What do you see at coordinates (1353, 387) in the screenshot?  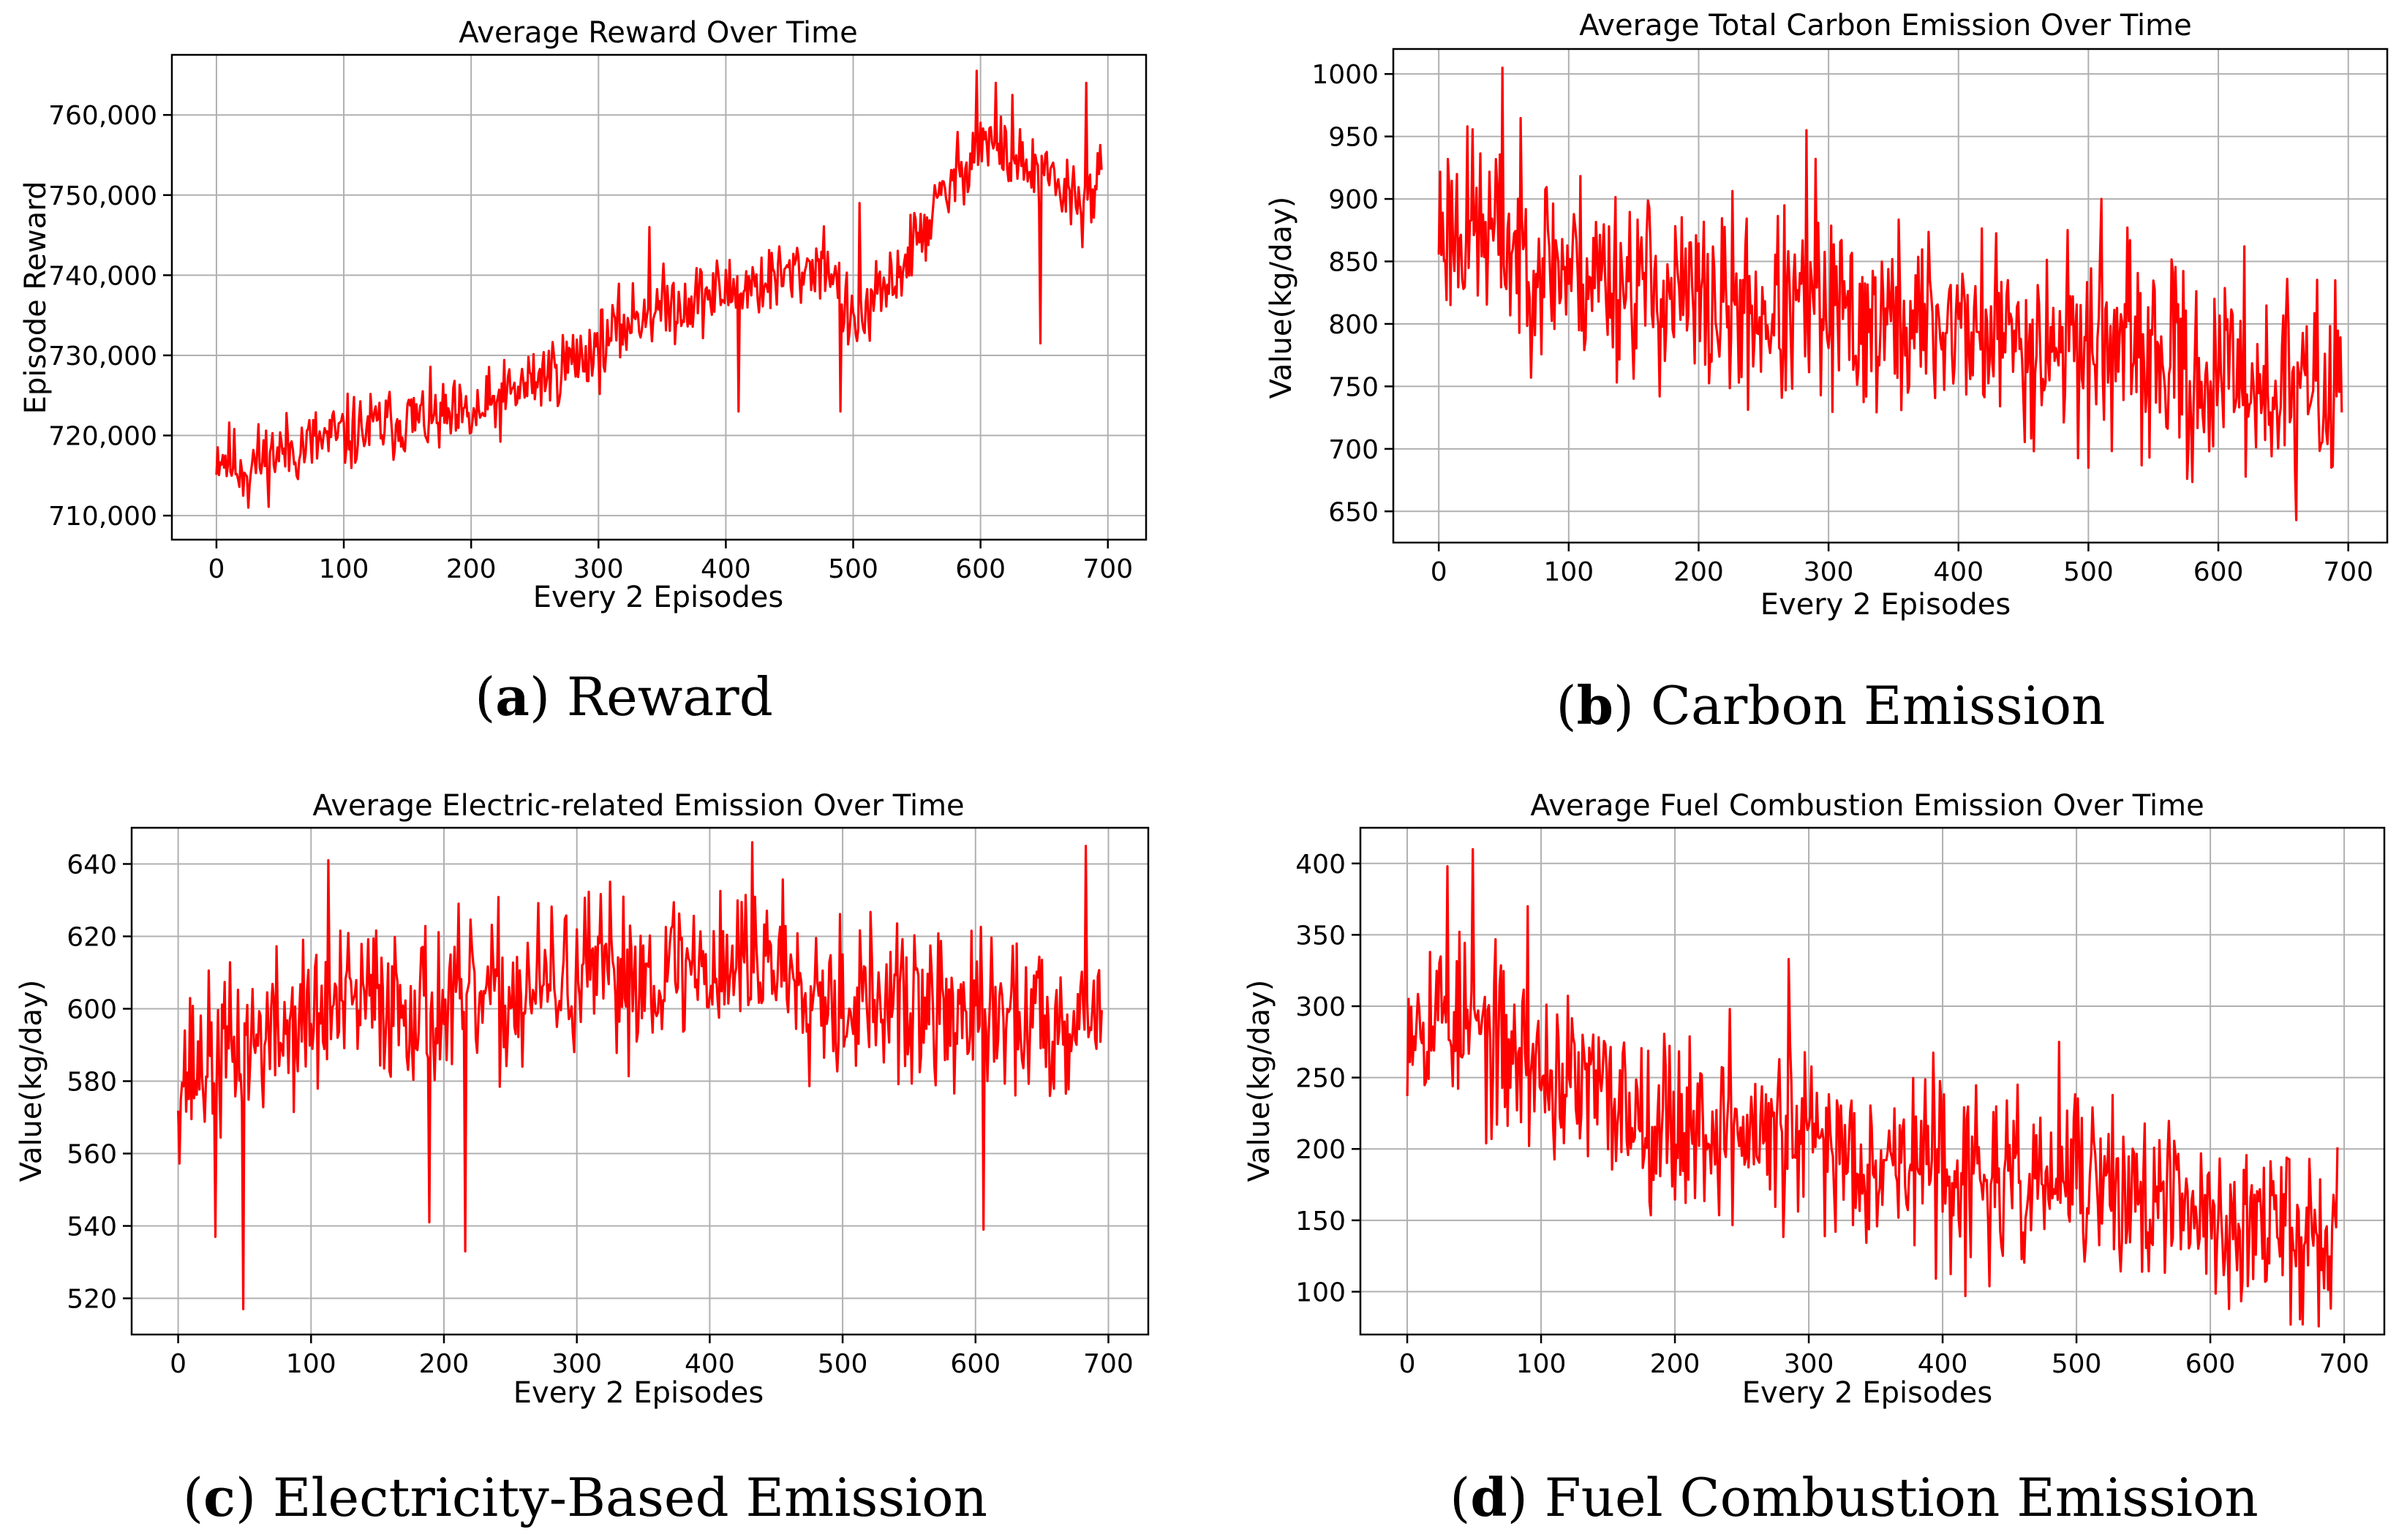 I see `y-tick-label: 750` at bounding box center [1353, 387].